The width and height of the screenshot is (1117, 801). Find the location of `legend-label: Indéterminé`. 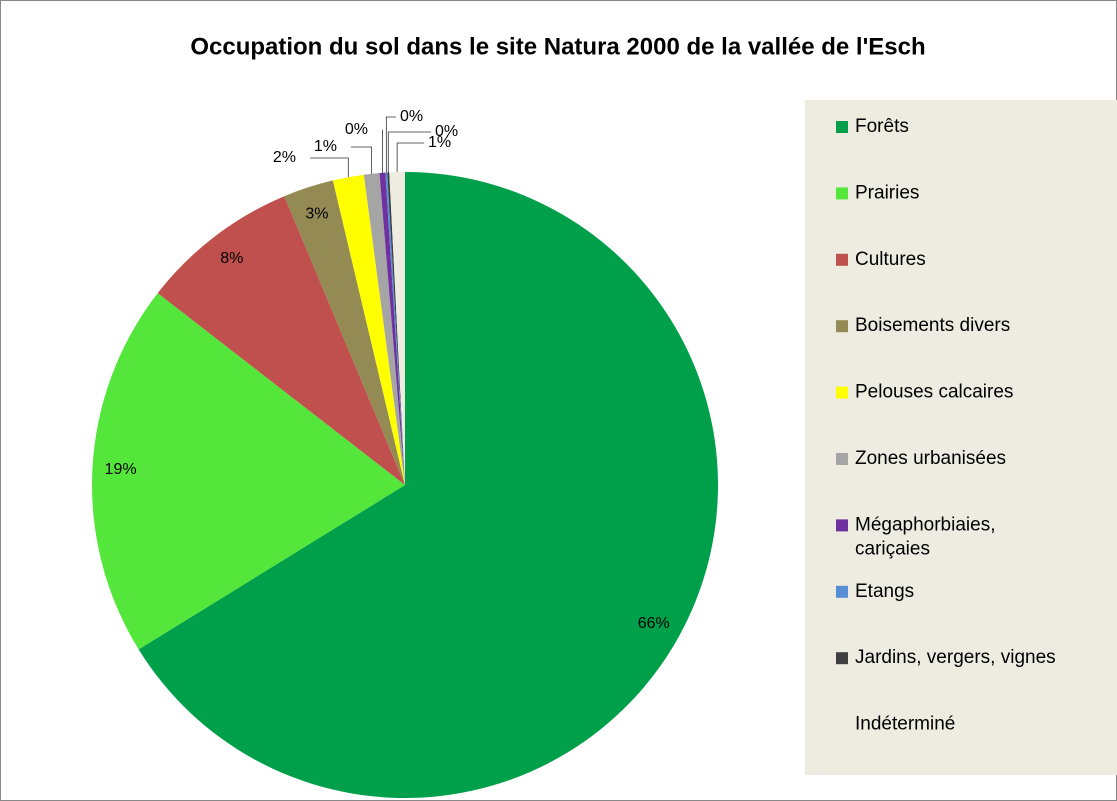

legend-label: Indéterminé is located at coordinates (905, 724).